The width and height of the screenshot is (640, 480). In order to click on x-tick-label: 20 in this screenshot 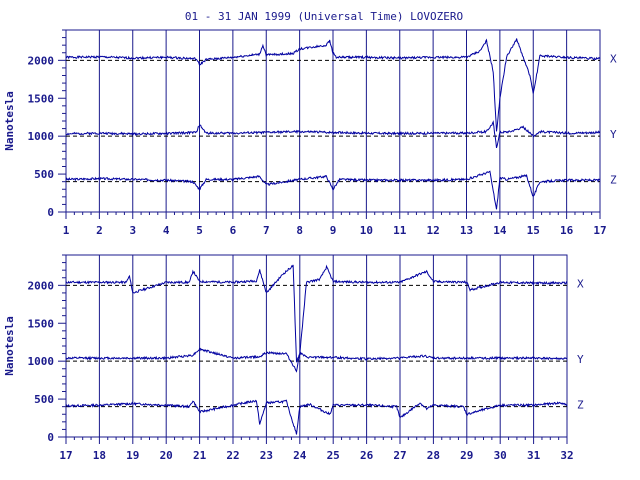, I will do `click(166, 455)`.